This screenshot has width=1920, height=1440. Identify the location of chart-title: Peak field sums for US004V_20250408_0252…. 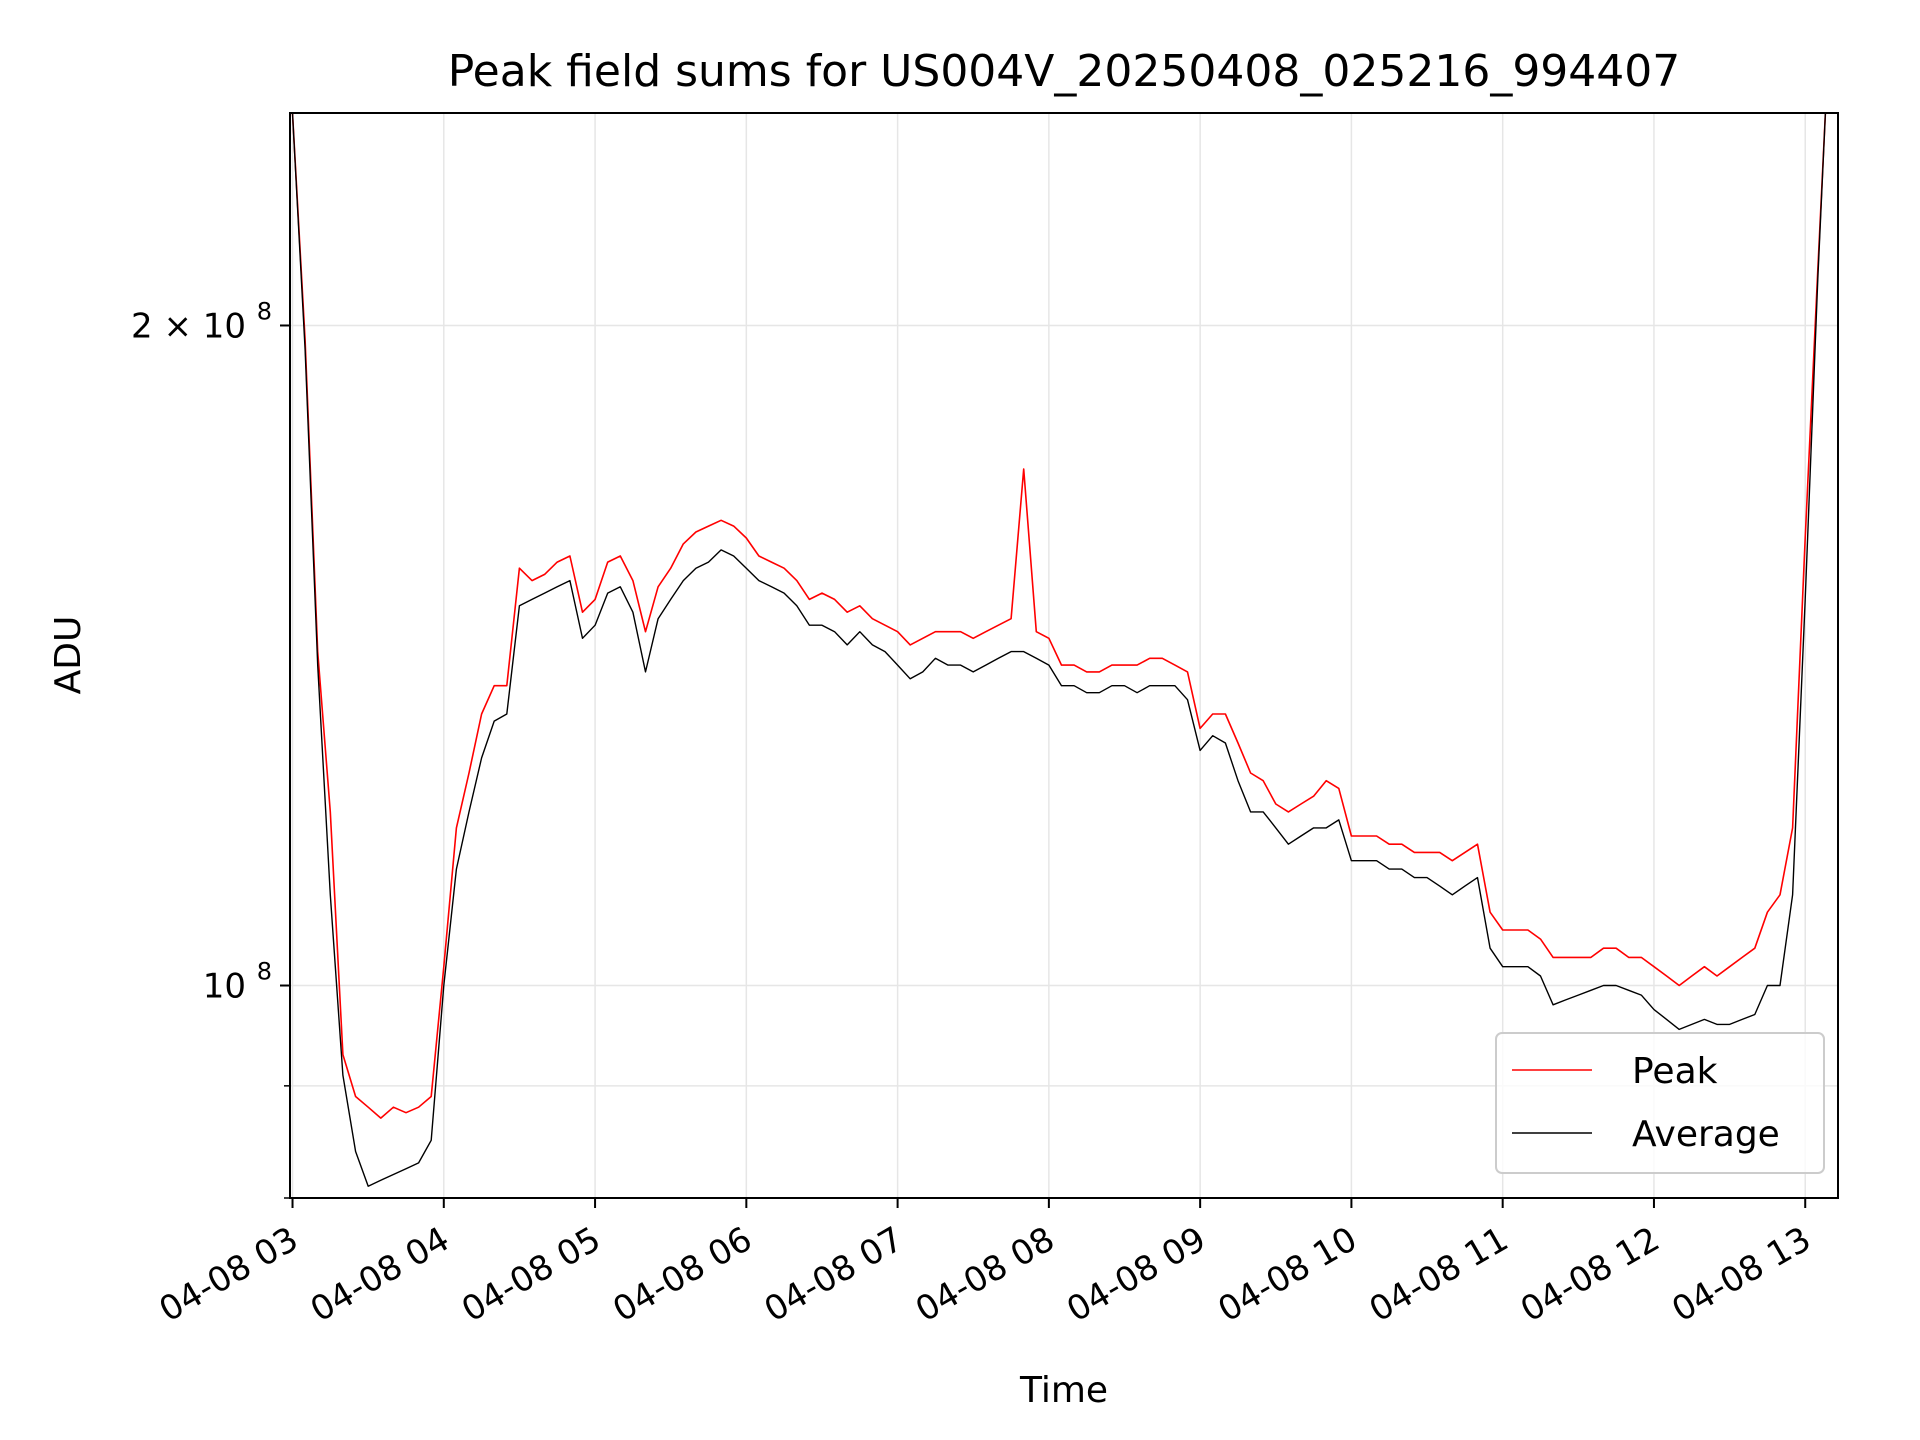
(1064, 71).